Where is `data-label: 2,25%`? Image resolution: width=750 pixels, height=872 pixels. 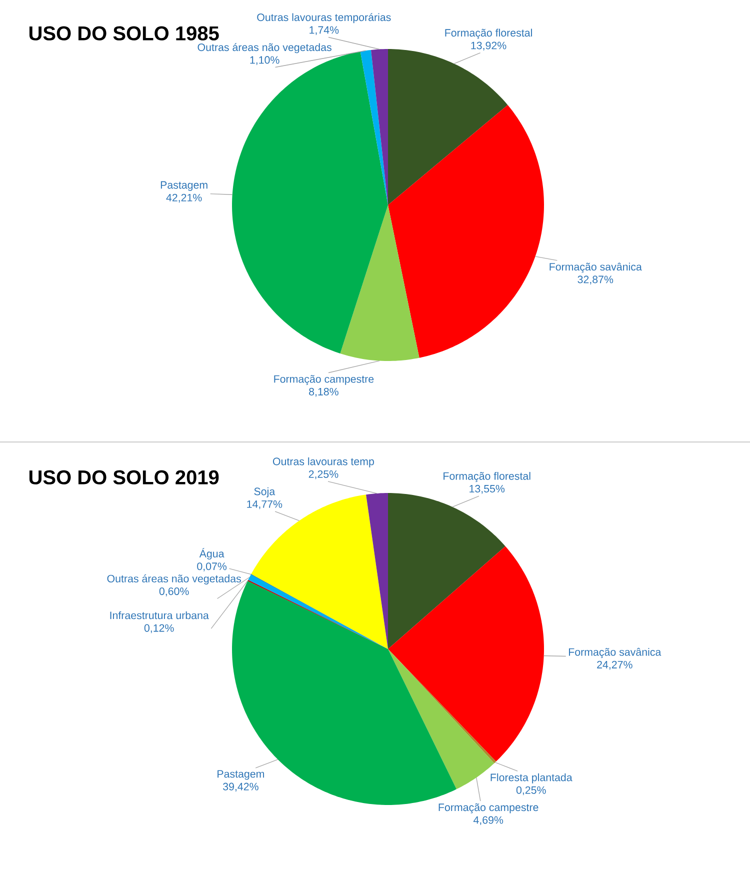 data-label: 2,25% is located at coordinates (323, 475).